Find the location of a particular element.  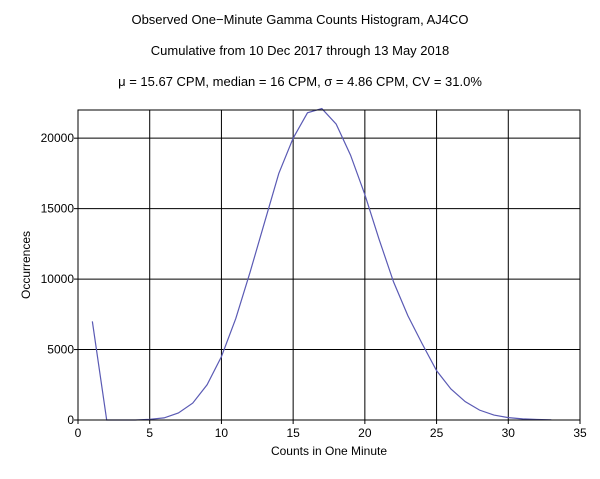

x-tick-label: 35 is located at coordinates (580, 433).